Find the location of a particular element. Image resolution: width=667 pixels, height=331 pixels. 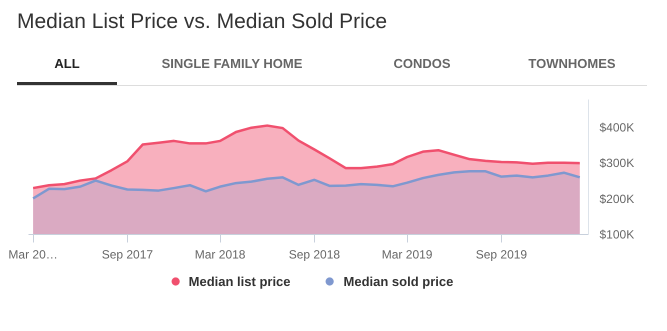

legend-label: Median list price is located at coordinates (239, 281).